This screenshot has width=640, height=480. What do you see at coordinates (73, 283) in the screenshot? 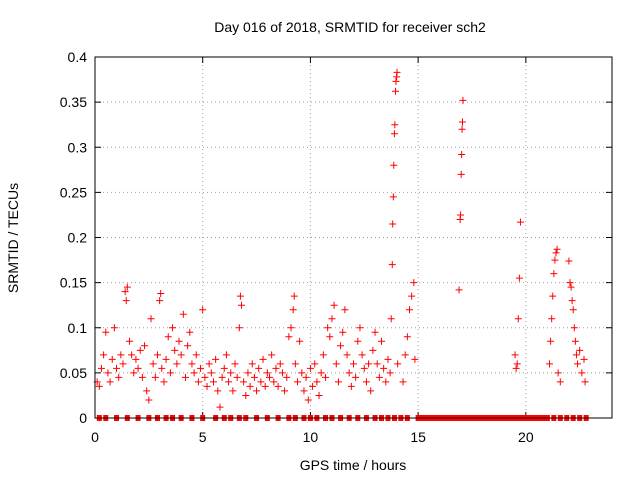
I see `y-tick-label: 0.15` at bounding box center [73, 283].